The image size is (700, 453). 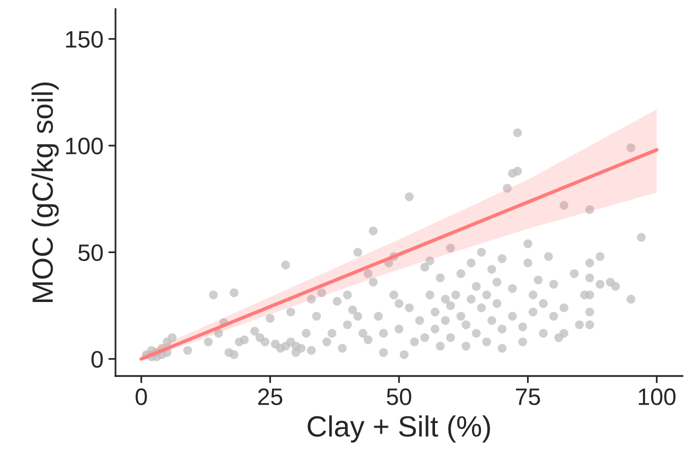 What do you see at coordinates (399, 429) in the screenshot?
I see `x-axis-title: Clay + Silt (%)` at bounding box center [399, 429].